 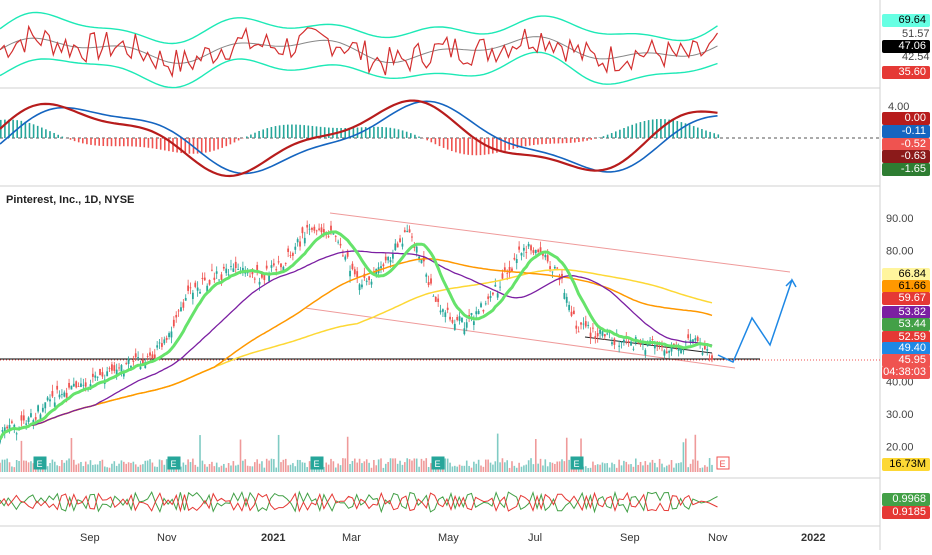 What do you see at coordinates (351, 538) in the screenshot?
I see `x-axis-label-3: Mar` at bounding box center [351, 538].